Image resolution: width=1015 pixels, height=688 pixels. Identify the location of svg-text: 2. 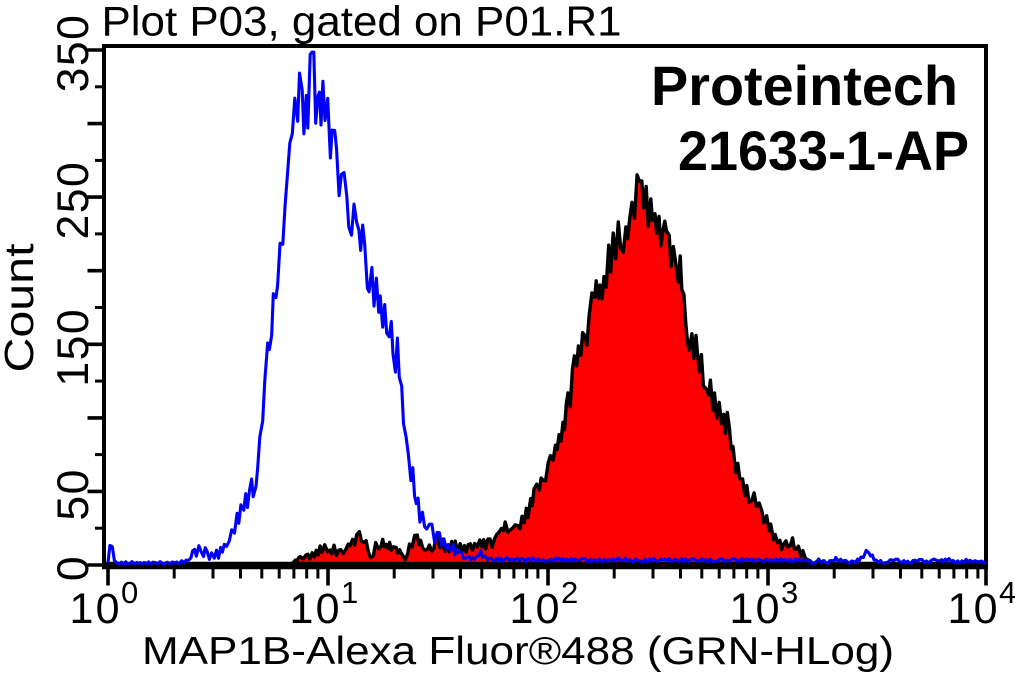
(569, 592).